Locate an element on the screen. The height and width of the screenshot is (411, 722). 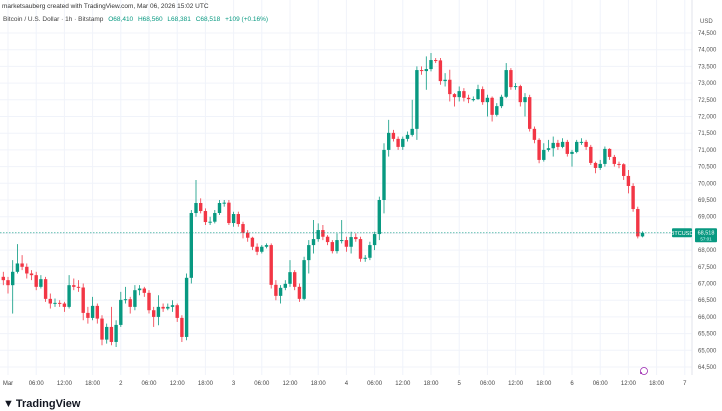
price-axis-label: 74,500 is located at coordinates (707, 34).